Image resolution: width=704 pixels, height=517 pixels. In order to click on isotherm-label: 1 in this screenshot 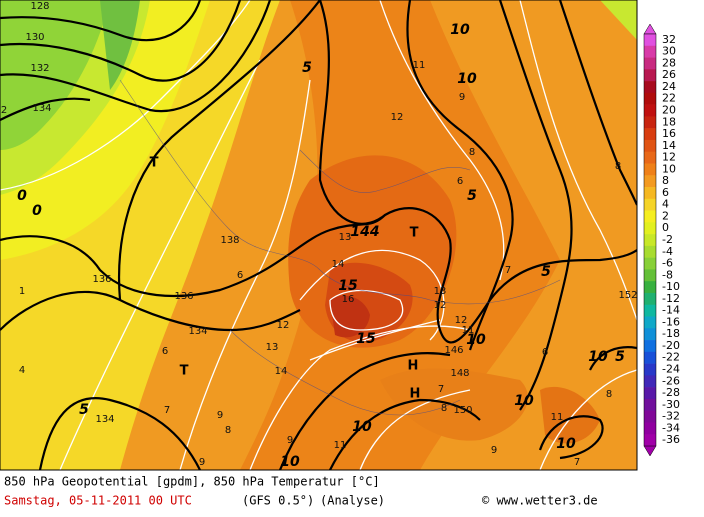, I will do `click(22, 291)`.